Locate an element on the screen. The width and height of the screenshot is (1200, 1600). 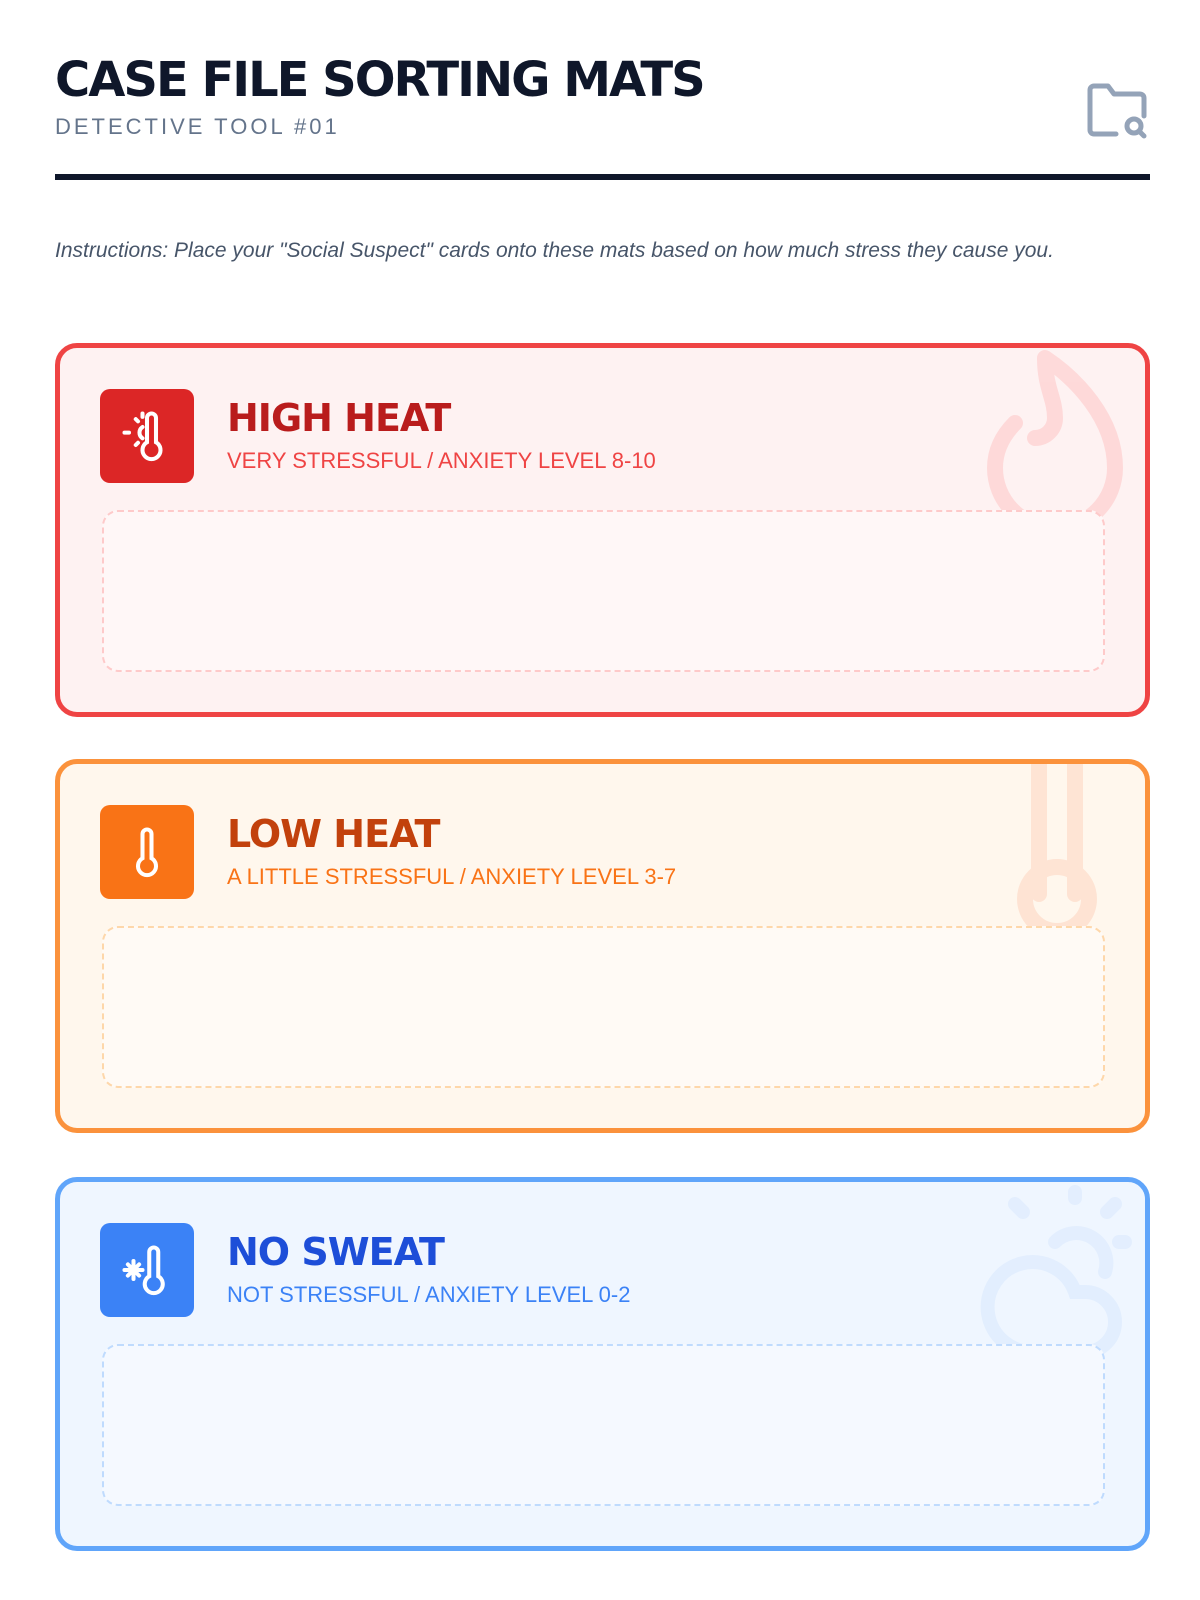
page-subtitle: DETECTIVE TOOL #01 is located at coordinates (197, 126).